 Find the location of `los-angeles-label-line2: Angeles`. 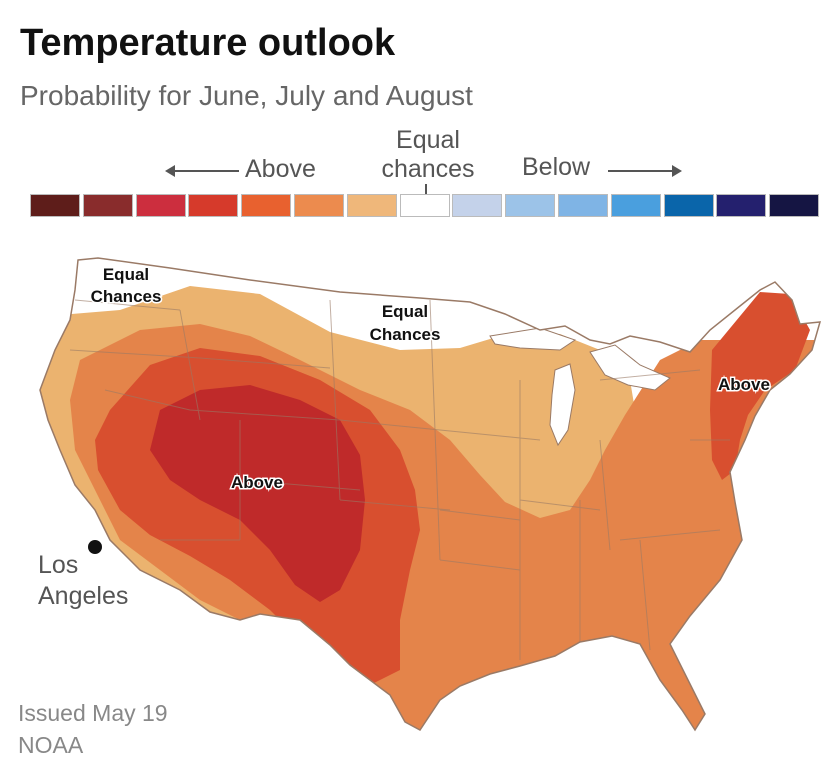

los-angeles-label-line2: Angeles is located at coordinates (83, 596).